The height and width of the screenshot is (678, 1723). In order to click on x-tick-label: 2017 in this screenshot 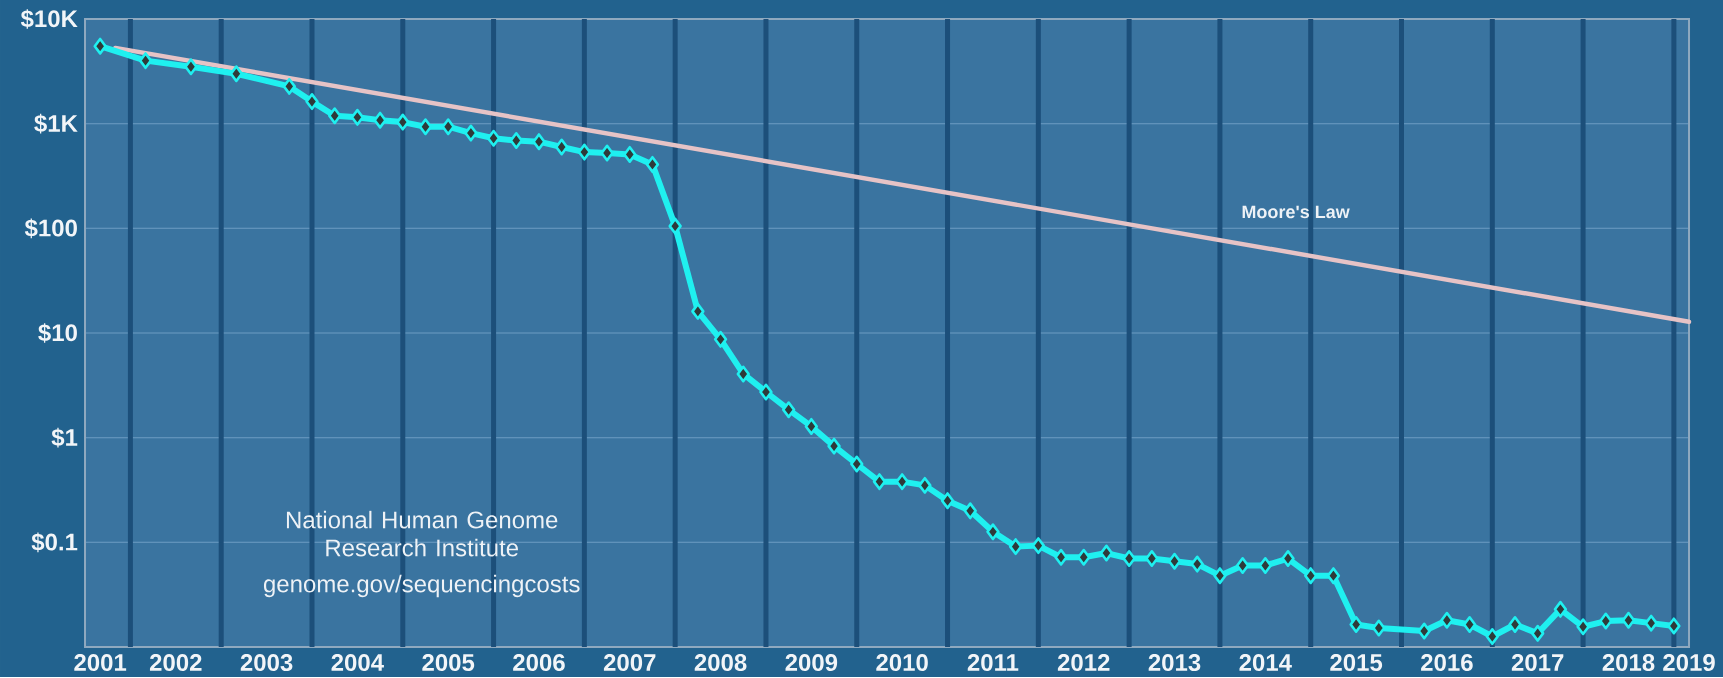, I will do `click(1537, 663)`.